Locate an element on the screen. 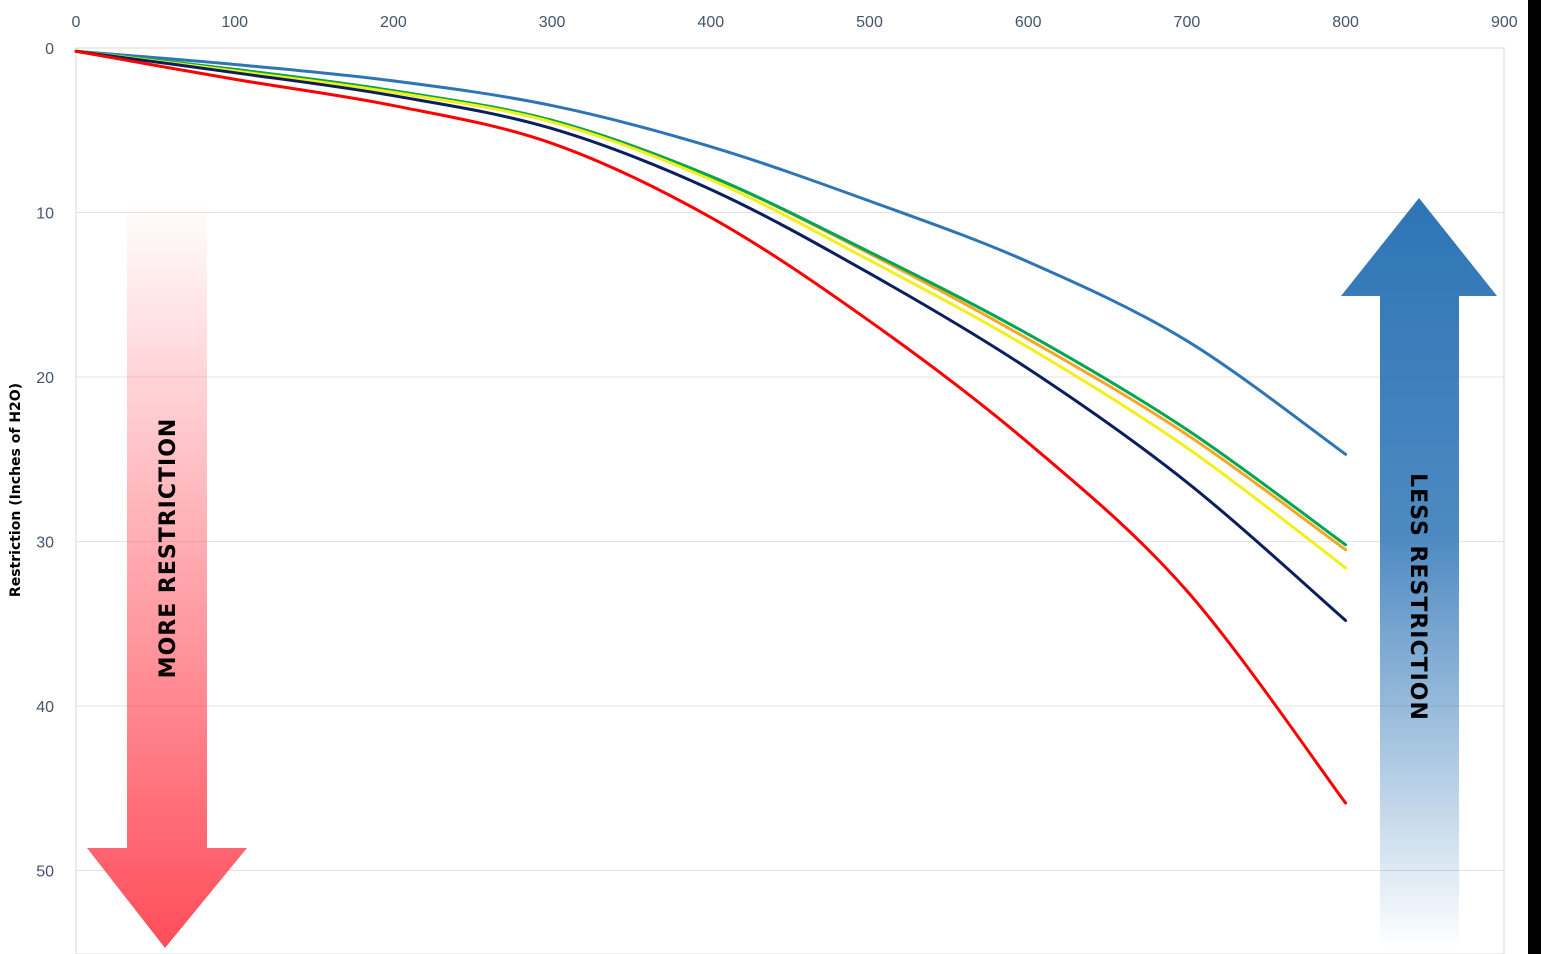 The image size is (1541, 954). up-arrow-shape is located at coordinates (1419, 573).